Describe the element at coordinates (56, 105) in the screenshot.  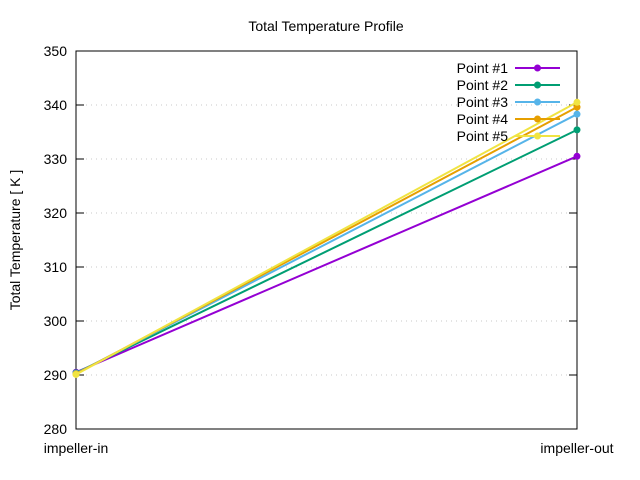
I see `y-tick-label: 340` at that location.